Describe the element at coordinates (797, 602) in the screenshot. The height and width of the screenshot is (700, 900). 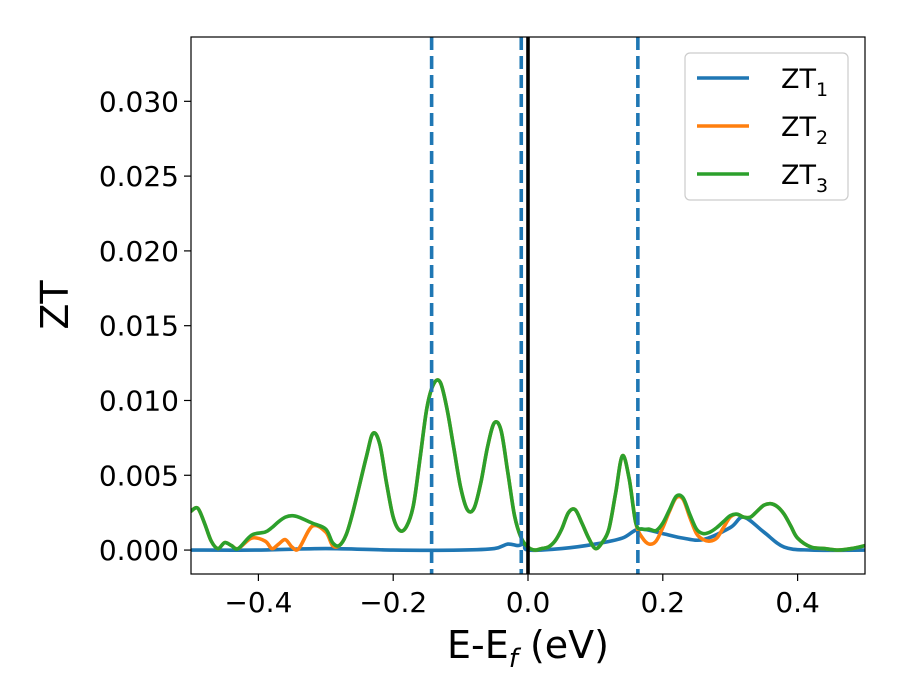
I see `x-tick-label: 0.4` at that location.